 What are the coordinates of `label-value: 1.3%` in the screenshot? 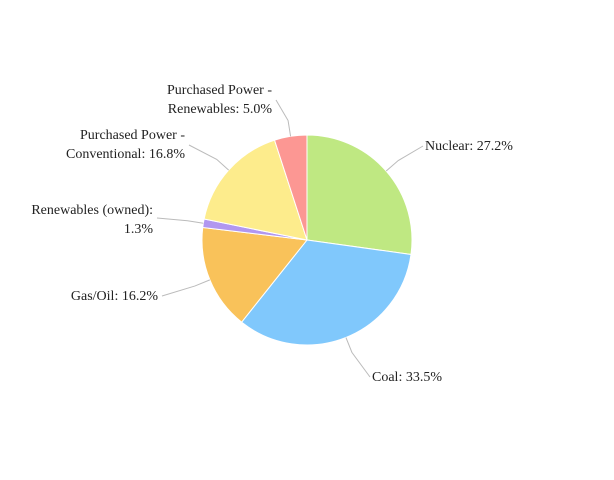 It's located at (138, 229).